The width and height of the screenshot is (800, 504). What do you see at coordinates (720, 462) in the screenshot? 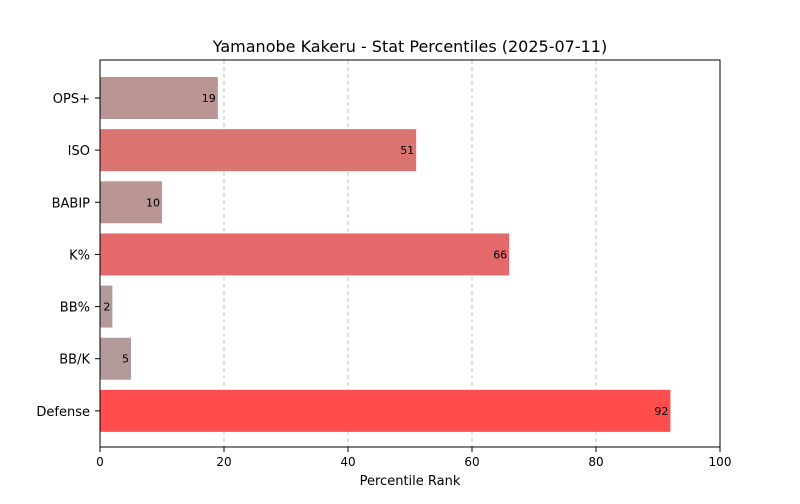
I see `x-tick-label: 100` at bounding box center [720, 462].